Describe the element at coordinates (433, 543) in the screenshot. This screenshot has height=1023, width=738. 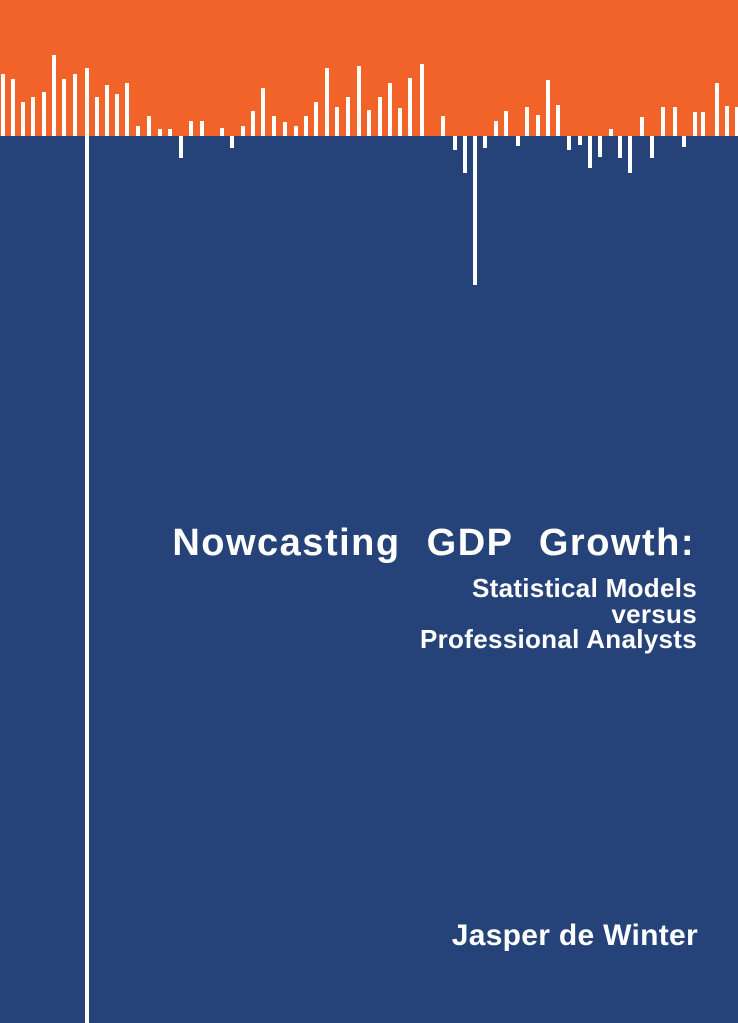
I see `cover-title: Nowcasting GDP Growth:` at that location.